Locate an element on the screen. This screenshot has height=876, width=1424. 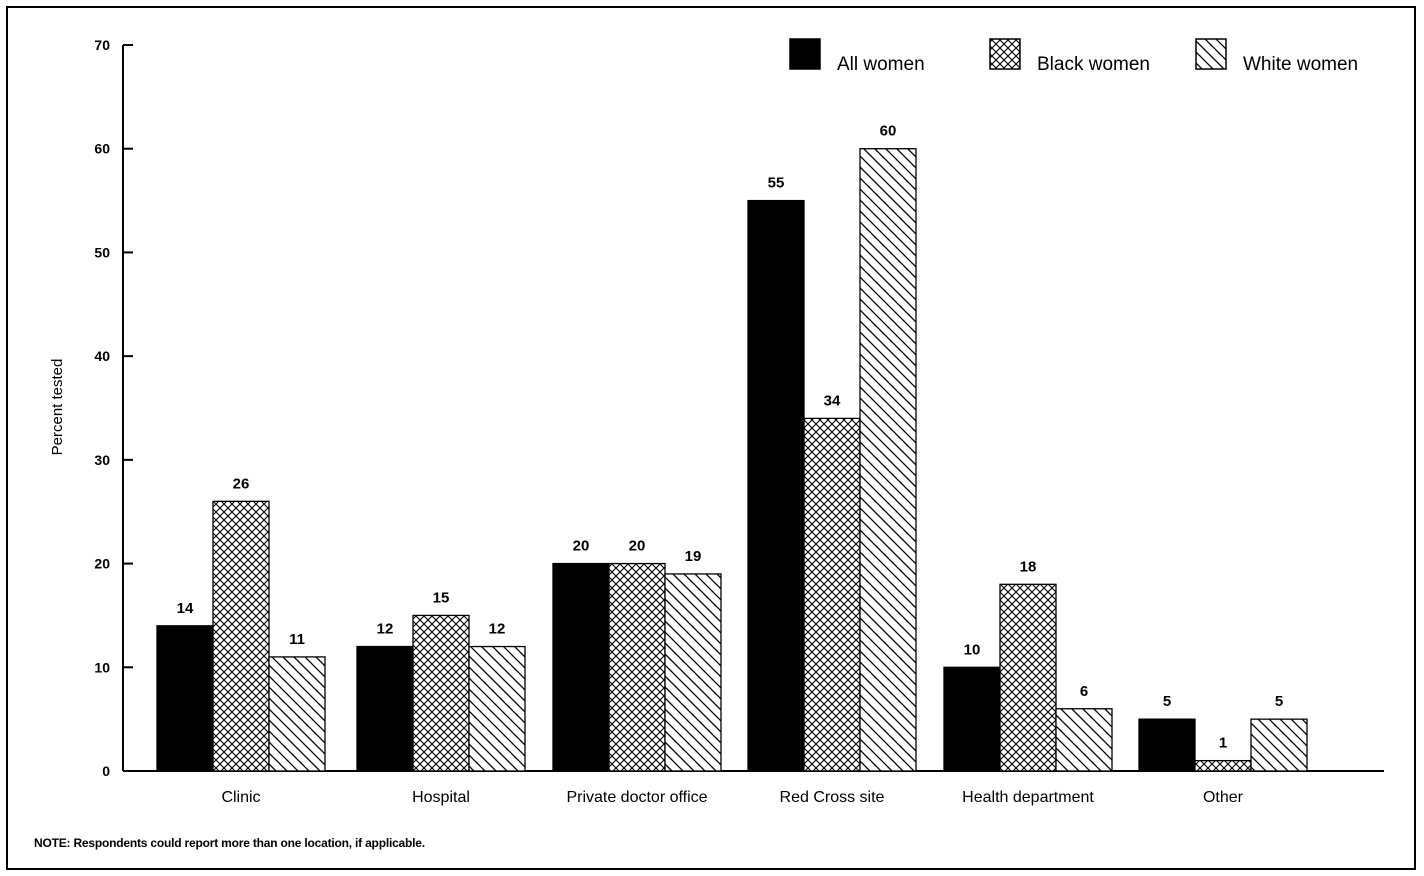
data-label: 19 is located at coordinates (693, 556).